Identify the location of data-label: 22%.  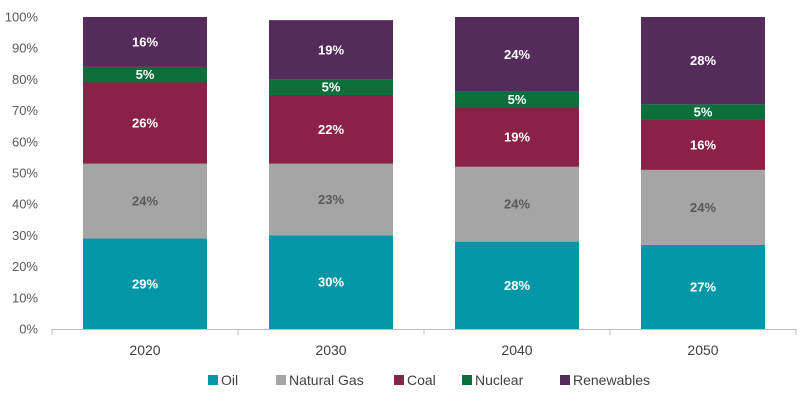
(331, 129).